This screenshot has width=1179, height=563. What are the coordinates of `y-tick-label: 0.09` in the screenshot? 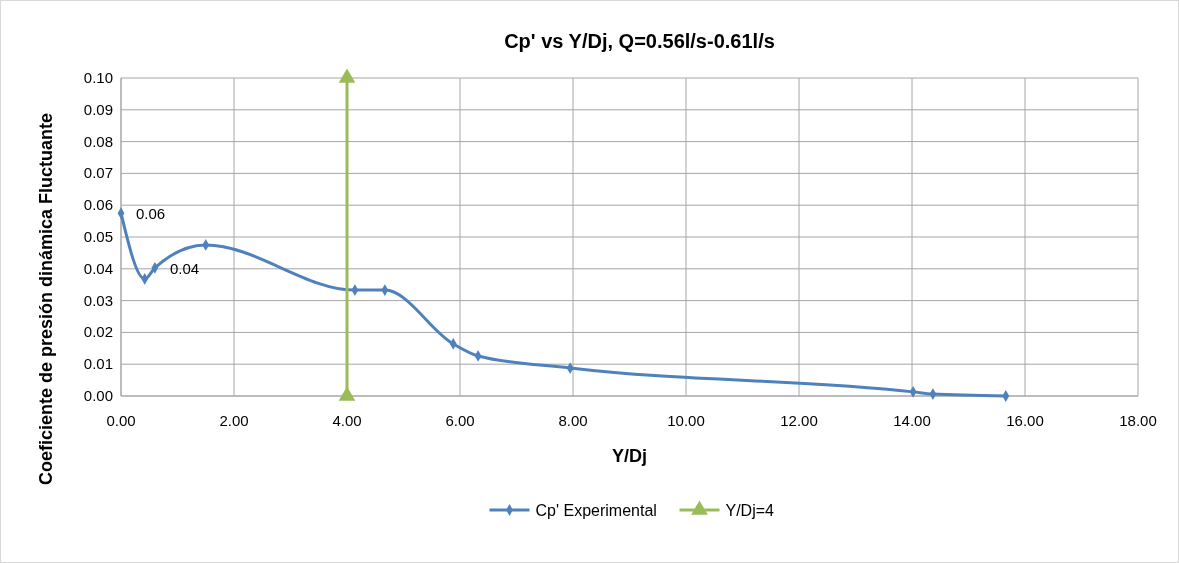 It's located at (98, 109).